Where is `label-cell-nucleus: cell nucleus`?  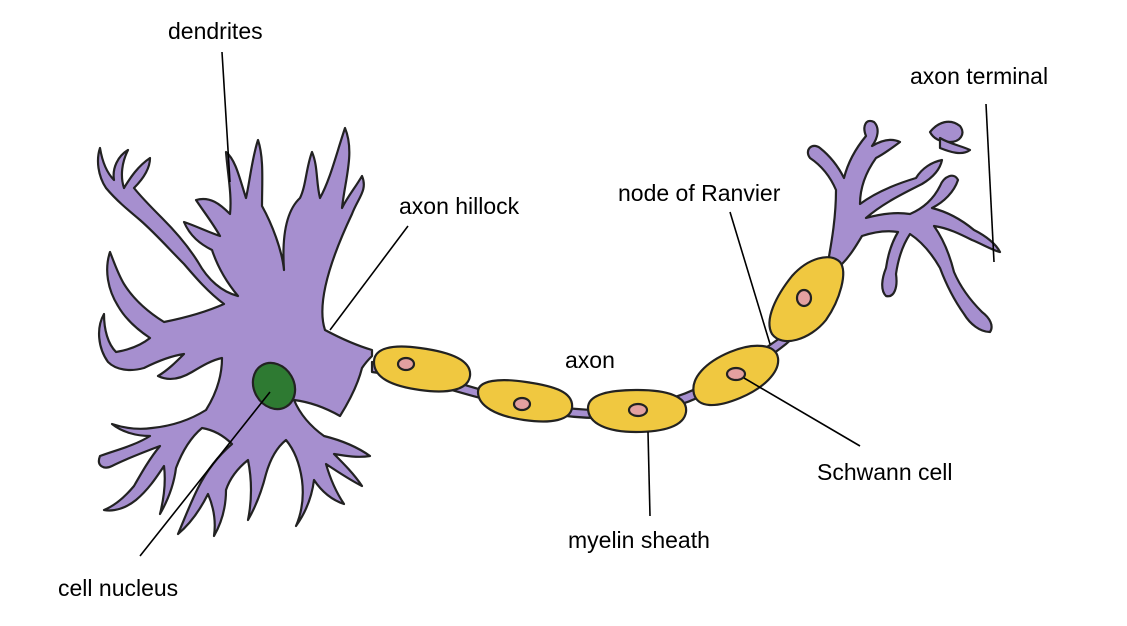
label-cell-nucleus: cell nucleus is located at coordinates (118, 588).